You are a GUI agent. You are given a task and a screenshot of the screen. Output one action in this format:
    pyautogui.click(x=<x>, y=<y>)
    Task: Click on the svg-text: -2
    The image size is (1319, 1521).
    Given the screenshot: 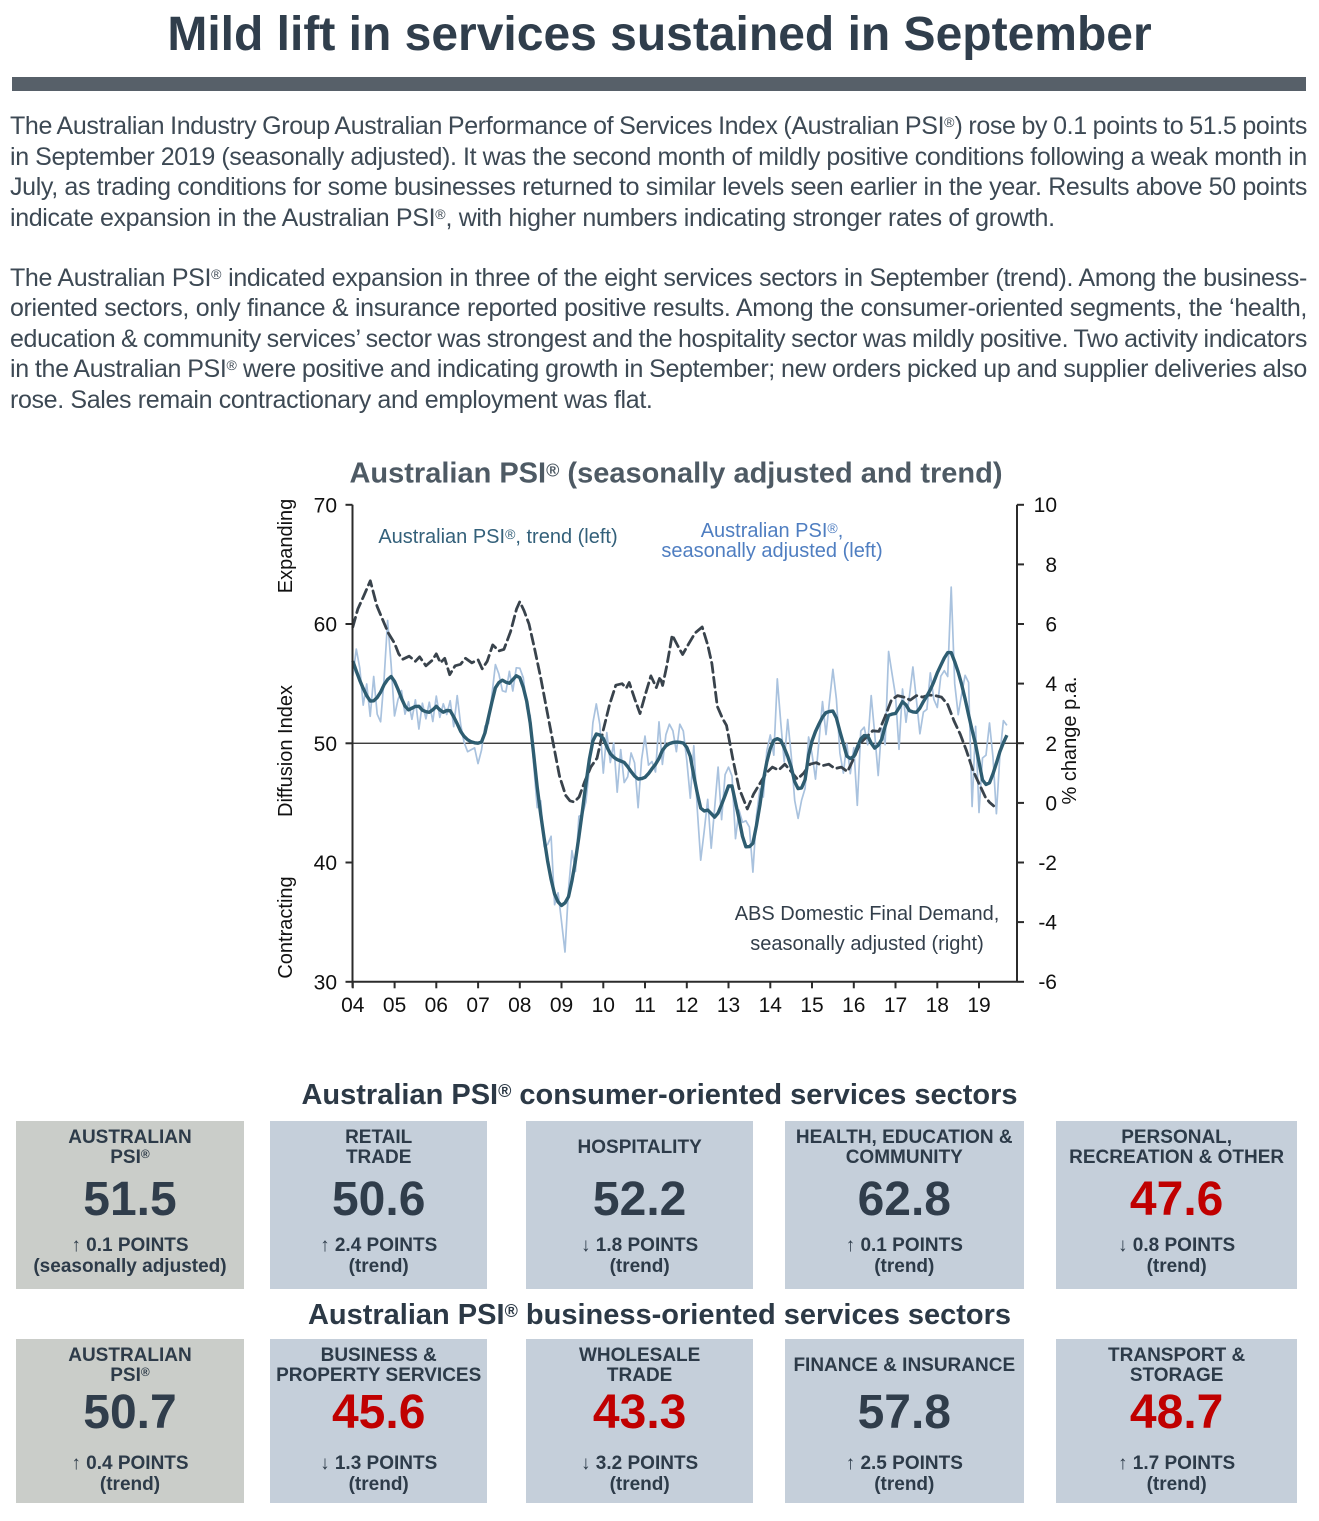 What is the action you would take?
    pyautogui.click(x=1047, y=863)
    